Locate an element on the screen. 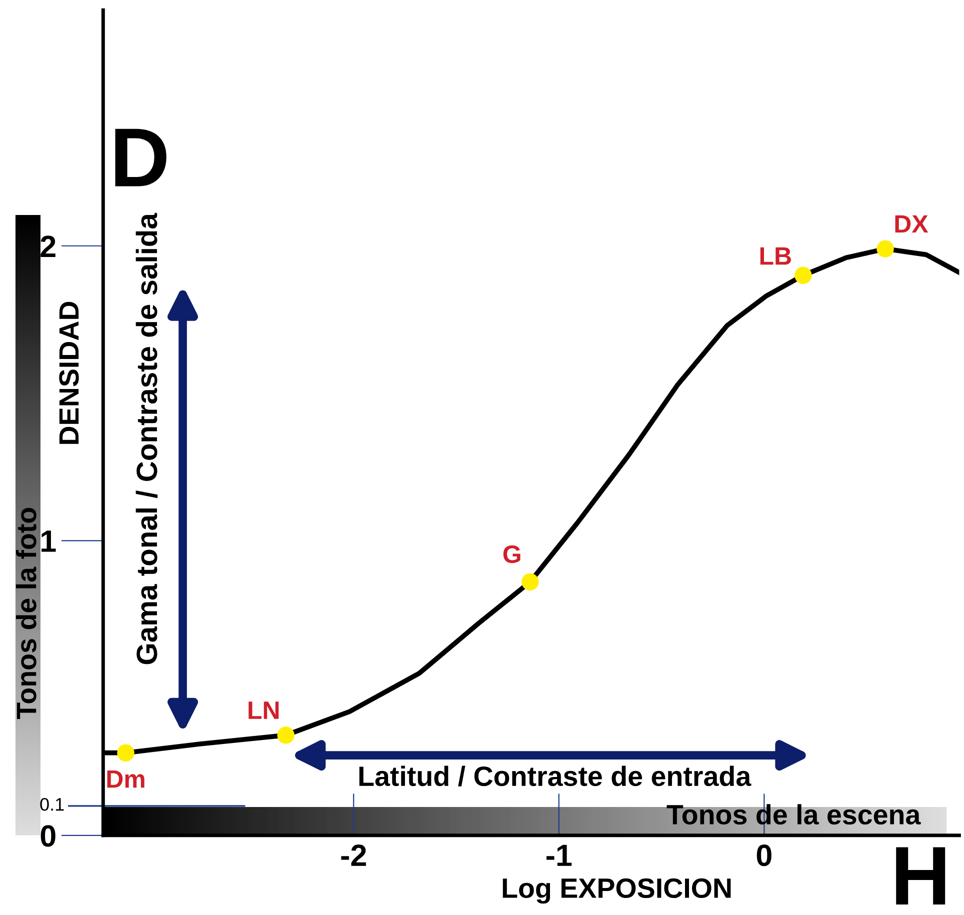 The height and width of the screenshot is (915, 964). text: Tonos de la foto is located at coordinates (26, 613).